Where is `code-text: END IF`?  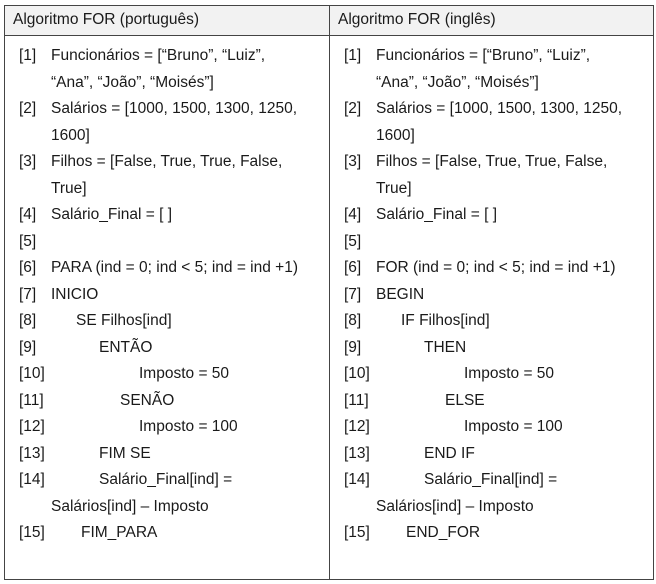
code-text: END IF is located at coordinates (449, 453).